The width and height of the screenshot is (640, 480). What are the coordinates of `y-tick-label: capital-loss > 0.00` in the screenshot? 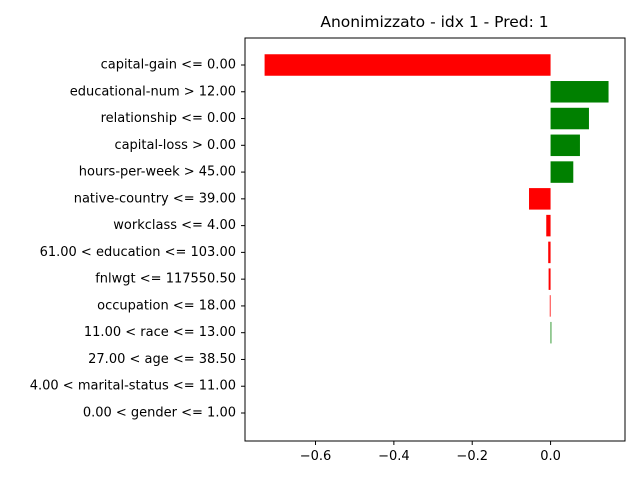 It's located at (175, 145).